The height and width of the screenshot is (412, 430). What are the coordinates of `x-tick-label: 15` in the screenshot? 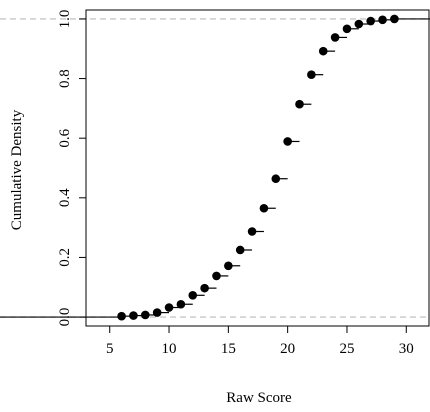 It's located at (228, 349).